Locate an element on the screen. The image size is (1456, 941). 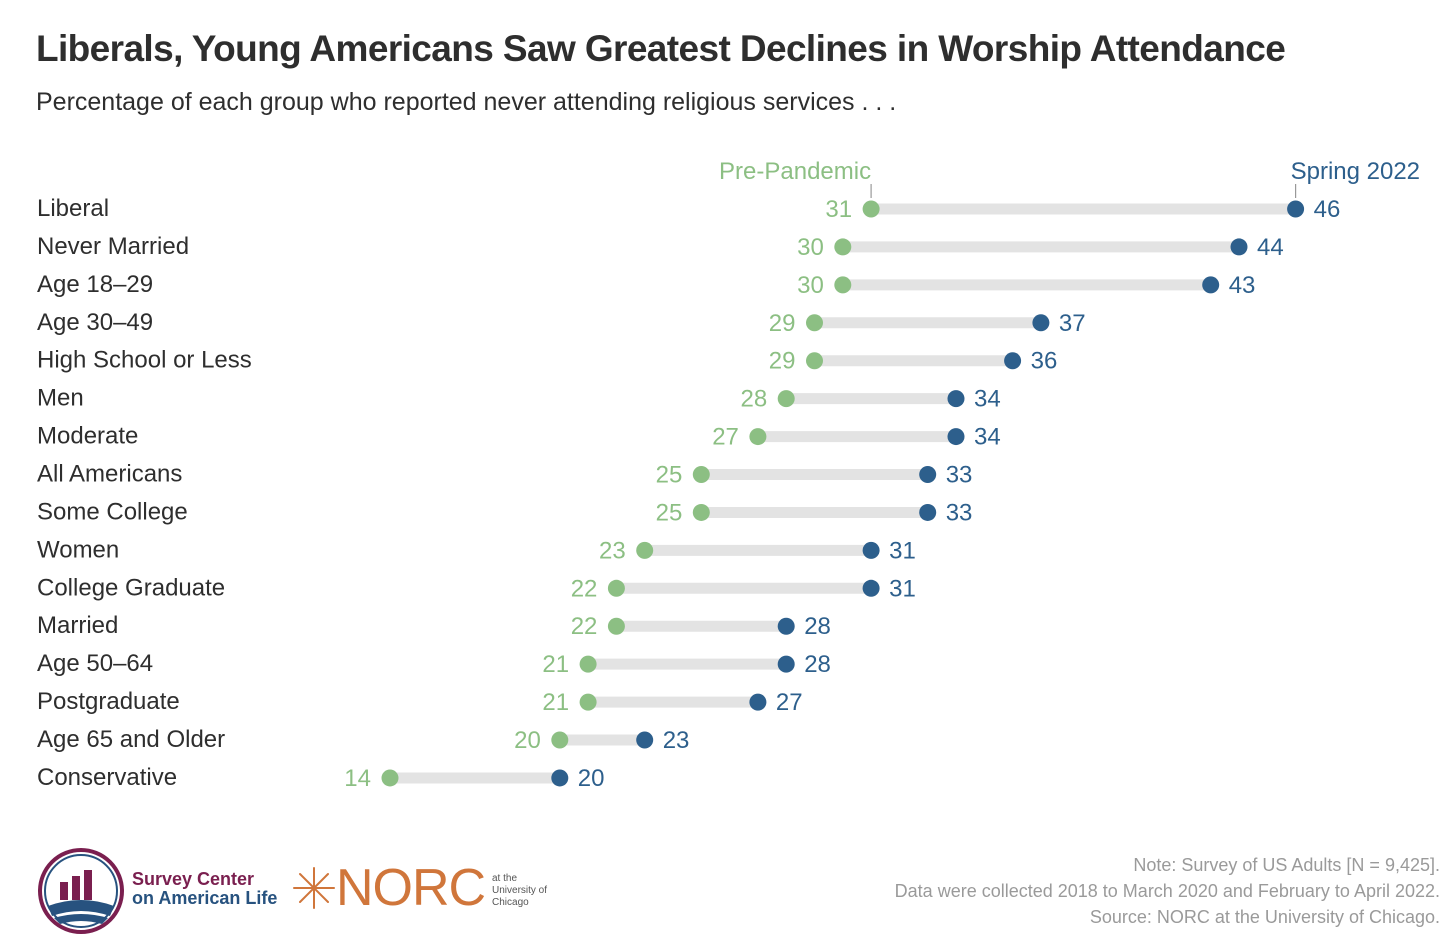
pre-pandemic-value-label: 28 is located at coordinates (753, 399).